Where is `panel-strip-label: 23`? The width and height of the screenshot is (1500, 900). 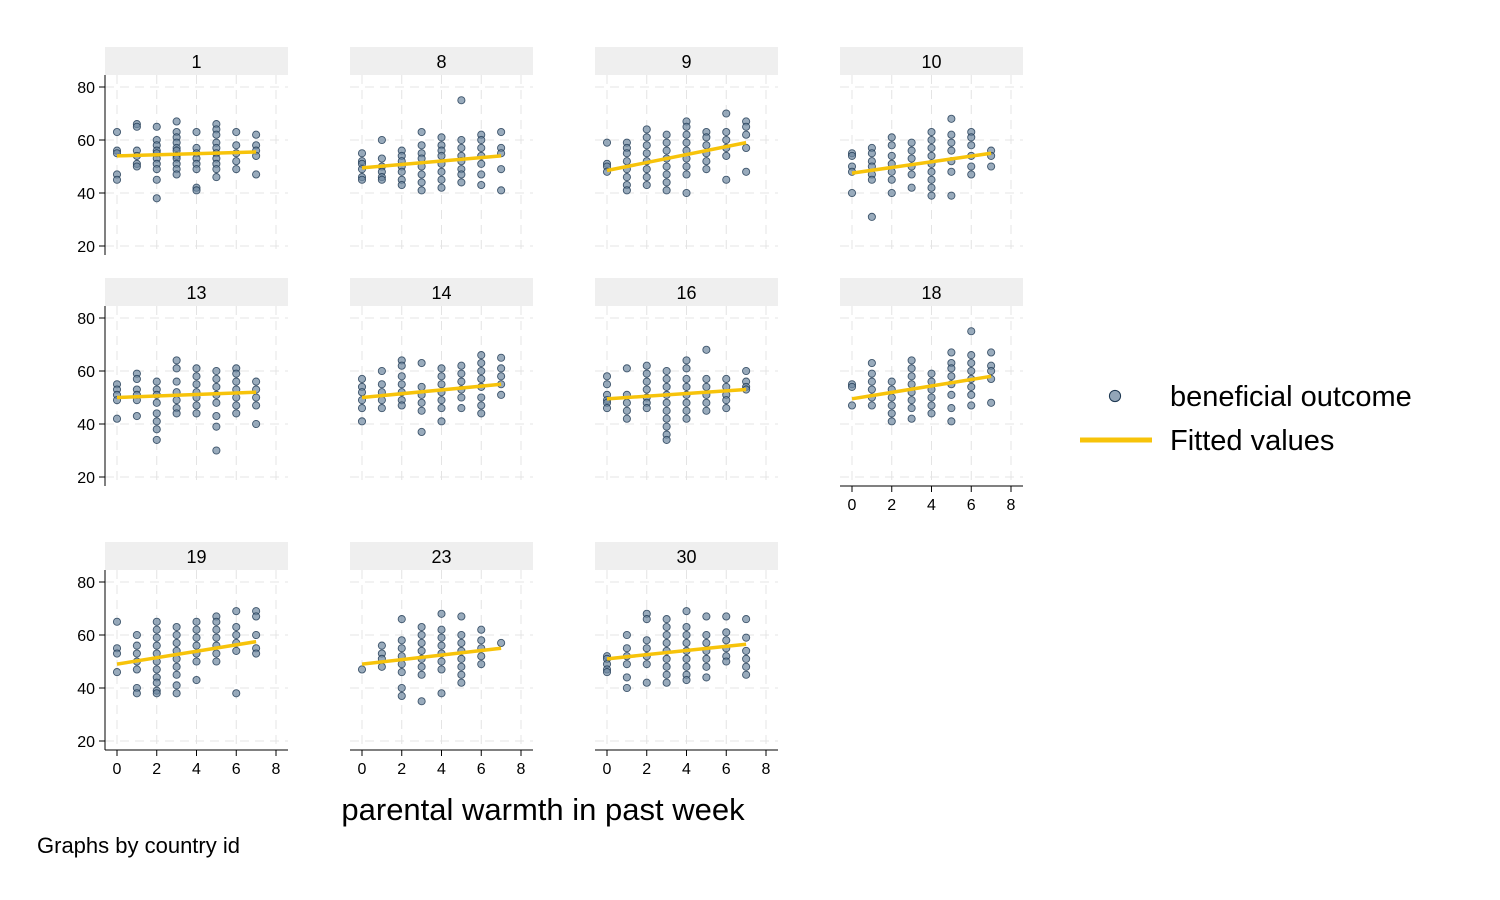 panel-strip-label: 23 is located at coordinates (441, 557).